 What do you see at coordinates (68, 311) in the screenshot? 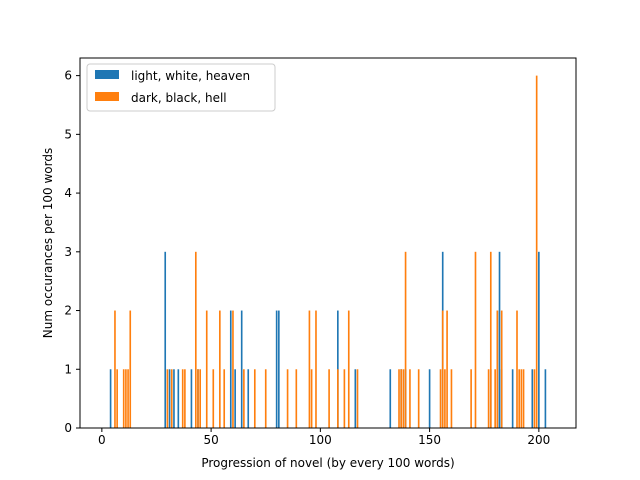
I see `y-tick-label: 2` at bounding box center [68, 311].